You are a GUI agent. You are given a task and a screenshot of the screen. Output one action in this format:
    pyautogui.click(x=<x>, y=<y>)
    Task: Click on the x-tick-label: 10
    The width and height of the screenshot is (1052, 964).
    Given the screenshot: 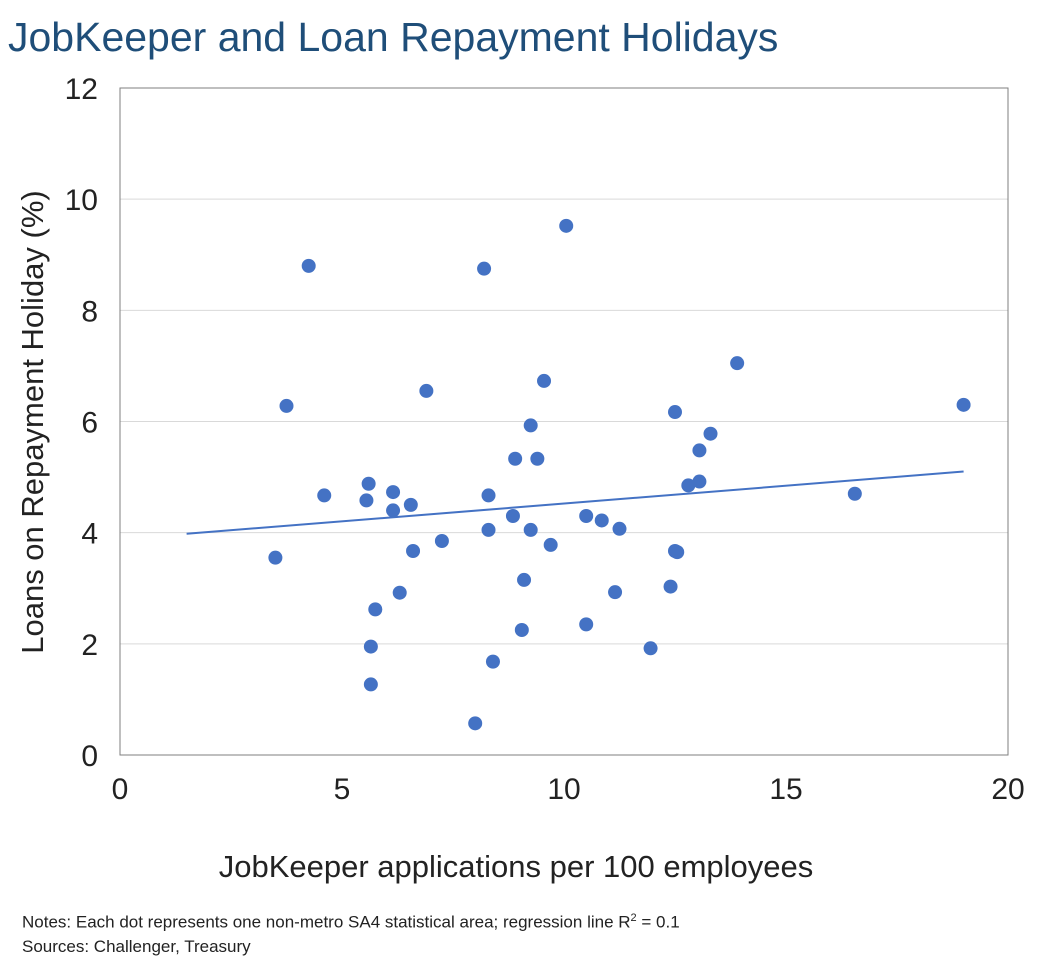 What is the action you would take?
    pyautogui.click(x=563, y=789)
    